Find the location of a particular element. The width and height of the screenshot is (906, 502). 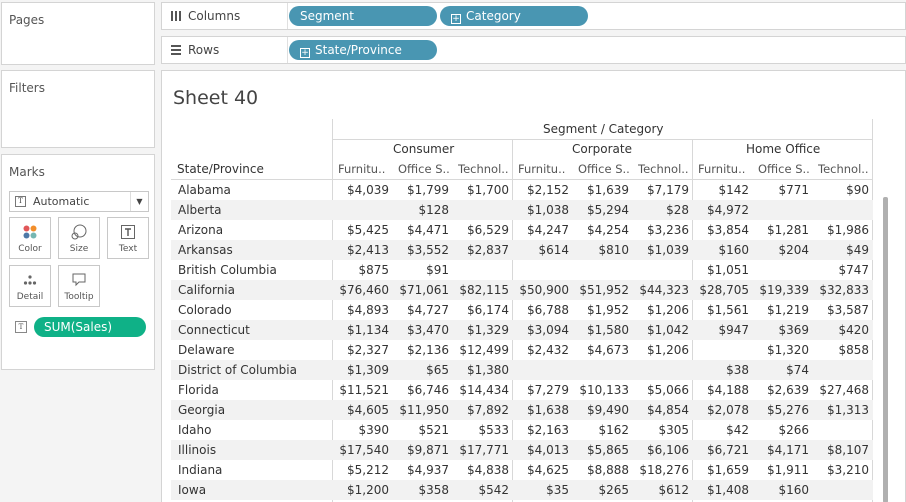

rows-shelf: Rows + State/Province is located at coordinates (533, 50).